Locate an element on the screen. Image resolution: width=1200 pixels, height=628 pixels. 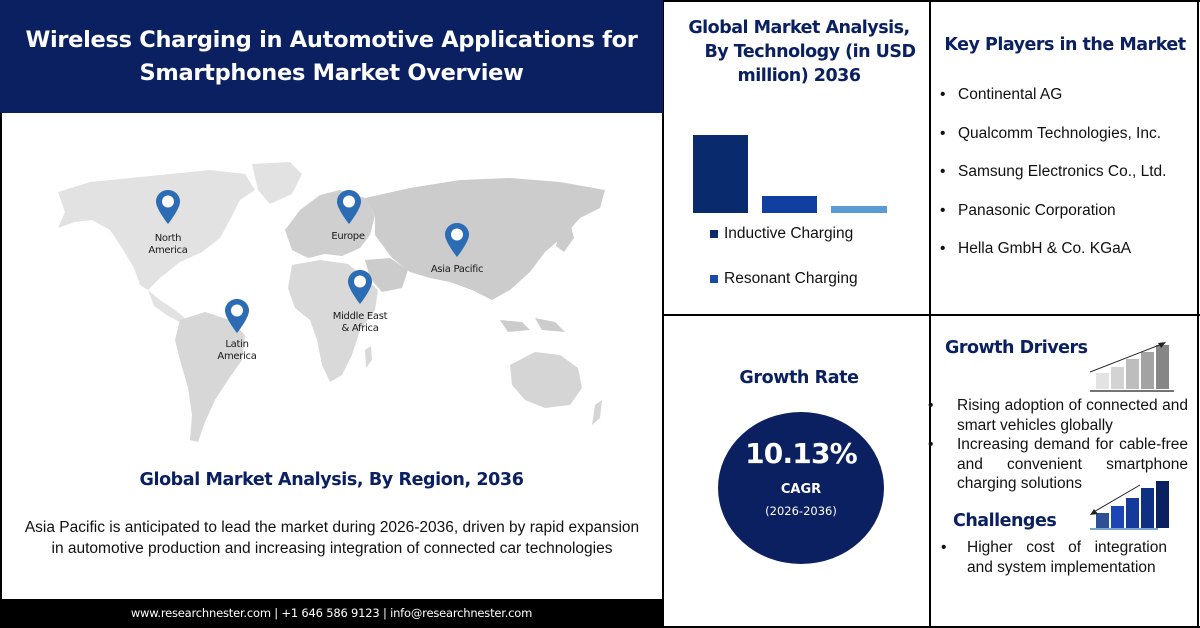
region-label-line: Asia Pacific is located at coordinates (457, 269).